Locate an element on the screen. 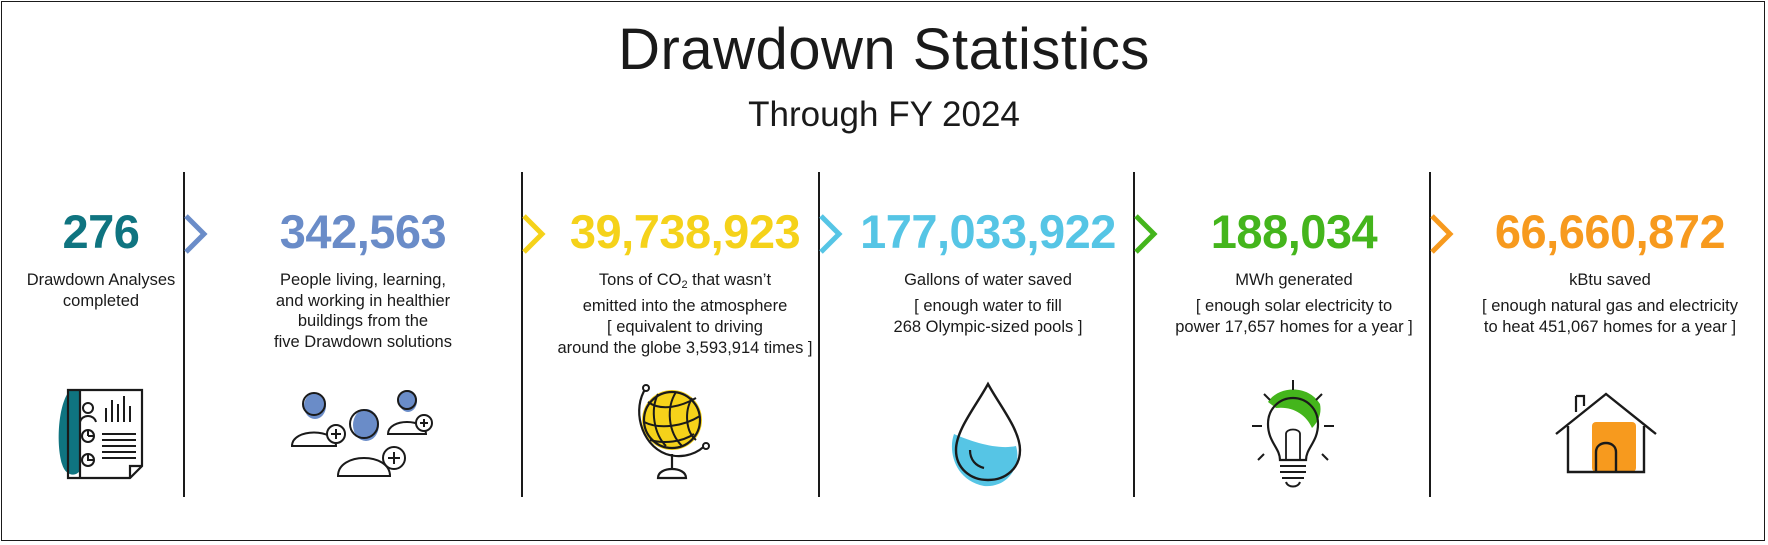  stat-label: kBtu saved is located at coordinates (1610, 280).